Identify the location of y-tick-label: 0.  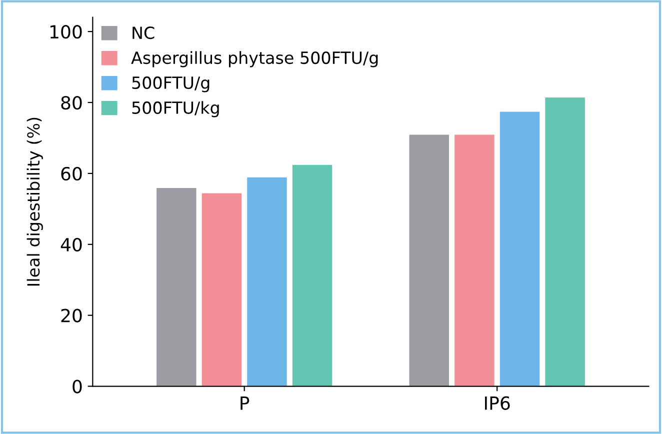
(77, 387).